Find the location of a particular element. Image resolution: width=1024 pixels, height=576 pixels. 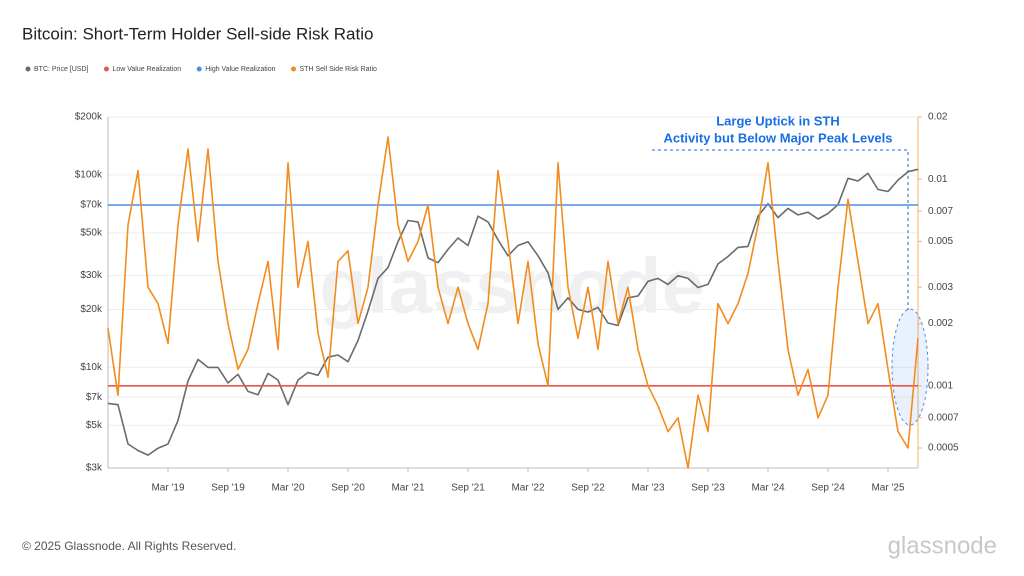

x-tick-label: Mar '22 is located at coordinates (527, 488).